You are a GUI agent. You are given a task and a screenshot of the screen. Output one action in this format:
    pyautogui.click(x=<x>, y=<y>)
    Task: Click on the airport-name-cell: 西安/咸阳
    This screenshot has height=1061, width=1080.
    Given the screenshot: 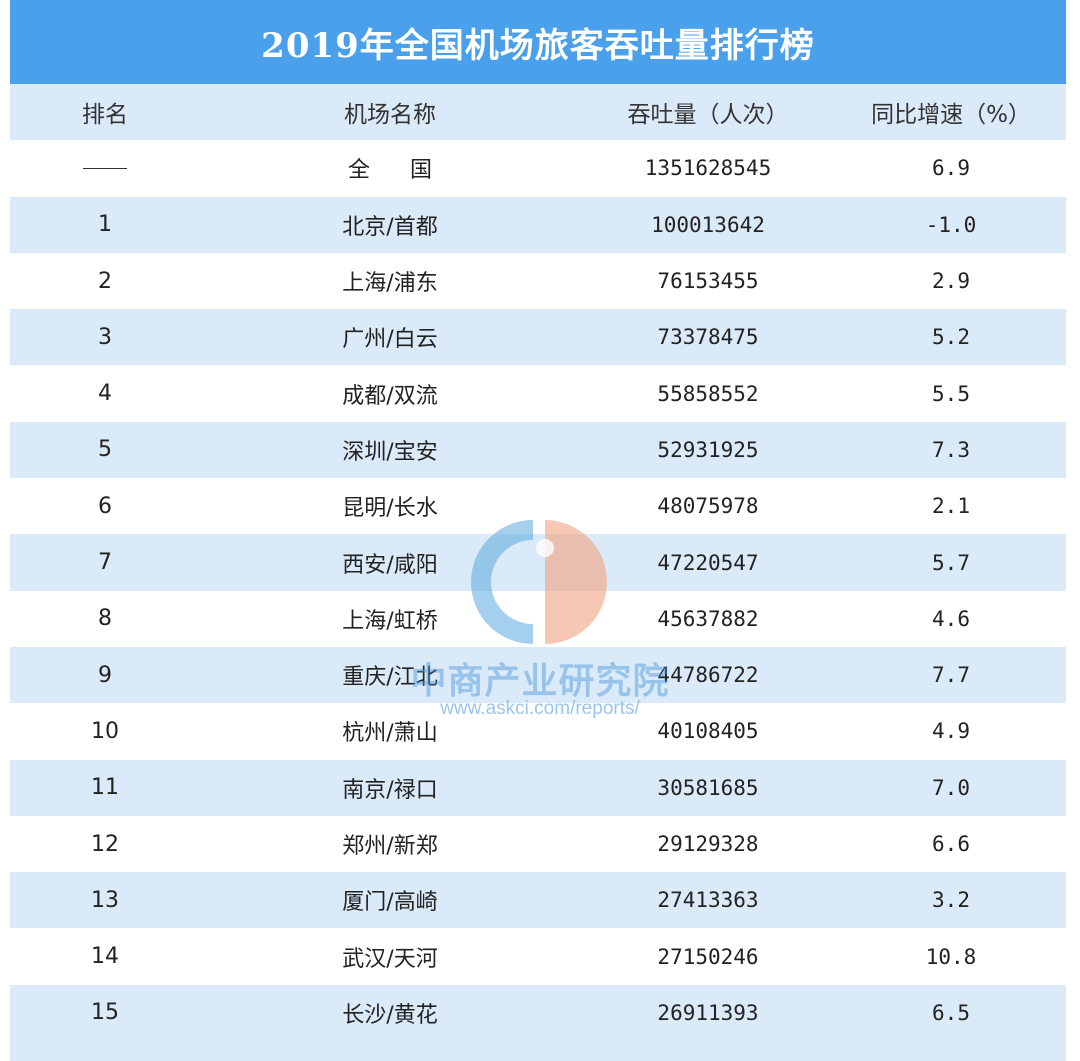 What is the action you would take?
    pyautogui.click(x=390, y=565)
    